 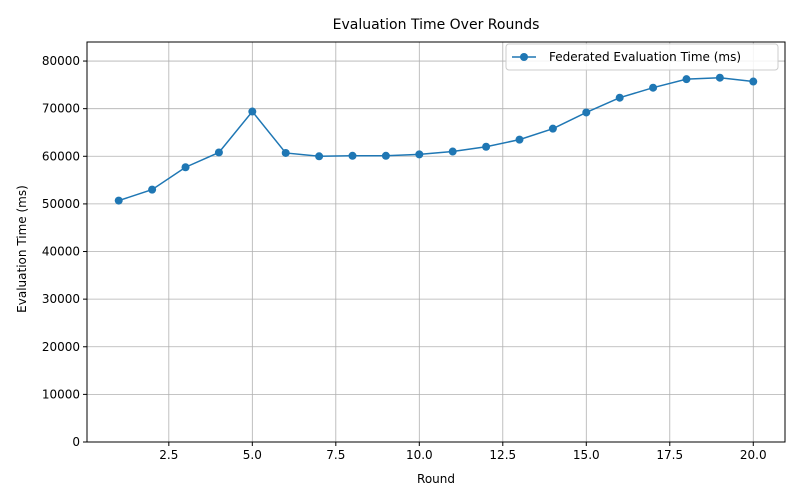 What do you see at coordinates (61, 109) in the screenshot?
I see `y-tick-label: 70000` at bounding box center [61, 109].